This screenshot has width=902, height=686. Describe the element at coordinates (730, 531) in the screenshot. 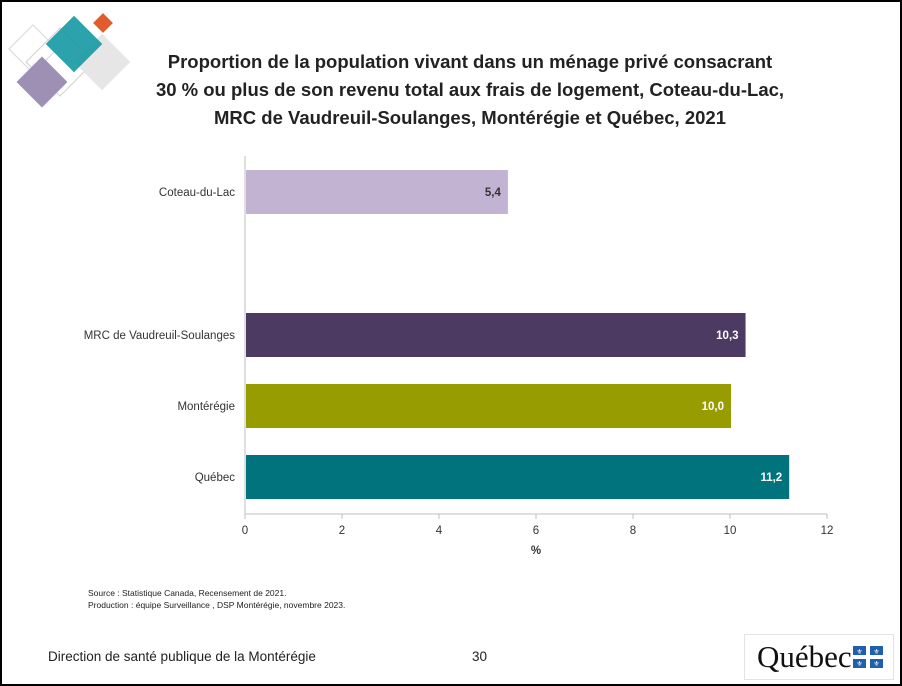

I see `x-tick-label: 10` at that location.